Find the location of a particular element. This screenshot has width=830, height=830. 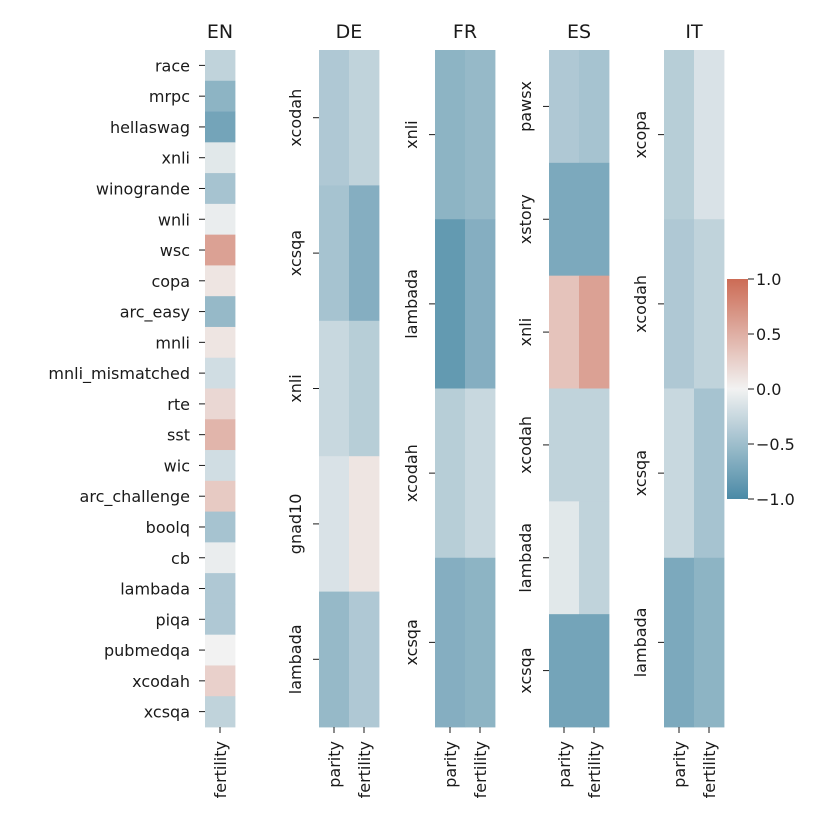

row-label: wsc is located at coordinates (175, 250).